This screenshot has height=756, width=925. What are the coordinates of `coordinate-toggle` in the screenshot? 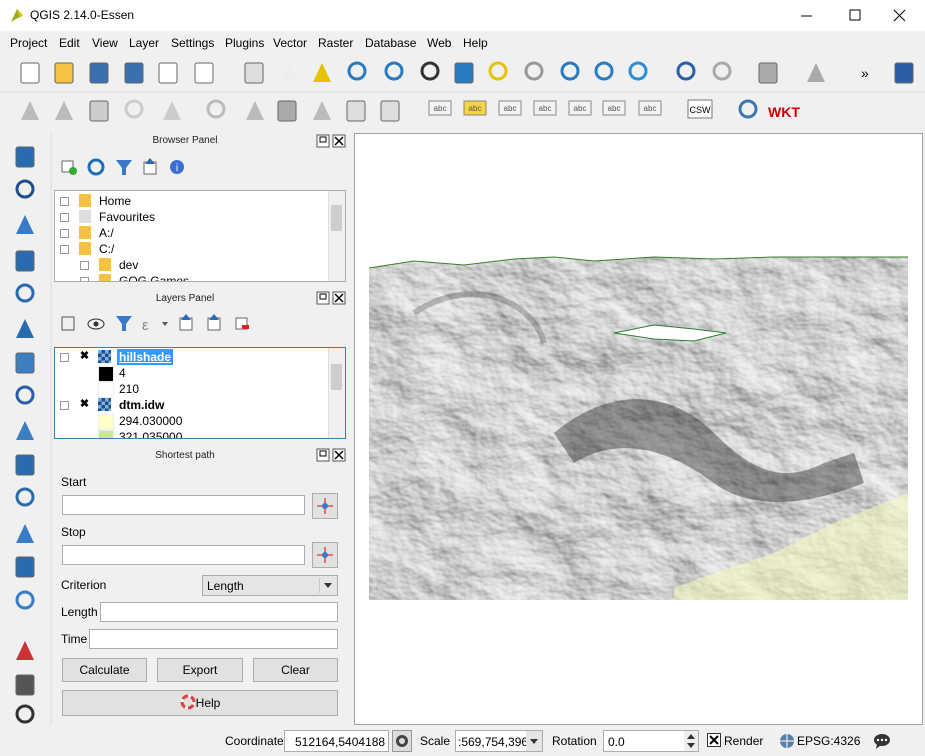 It's located at (402, 741).